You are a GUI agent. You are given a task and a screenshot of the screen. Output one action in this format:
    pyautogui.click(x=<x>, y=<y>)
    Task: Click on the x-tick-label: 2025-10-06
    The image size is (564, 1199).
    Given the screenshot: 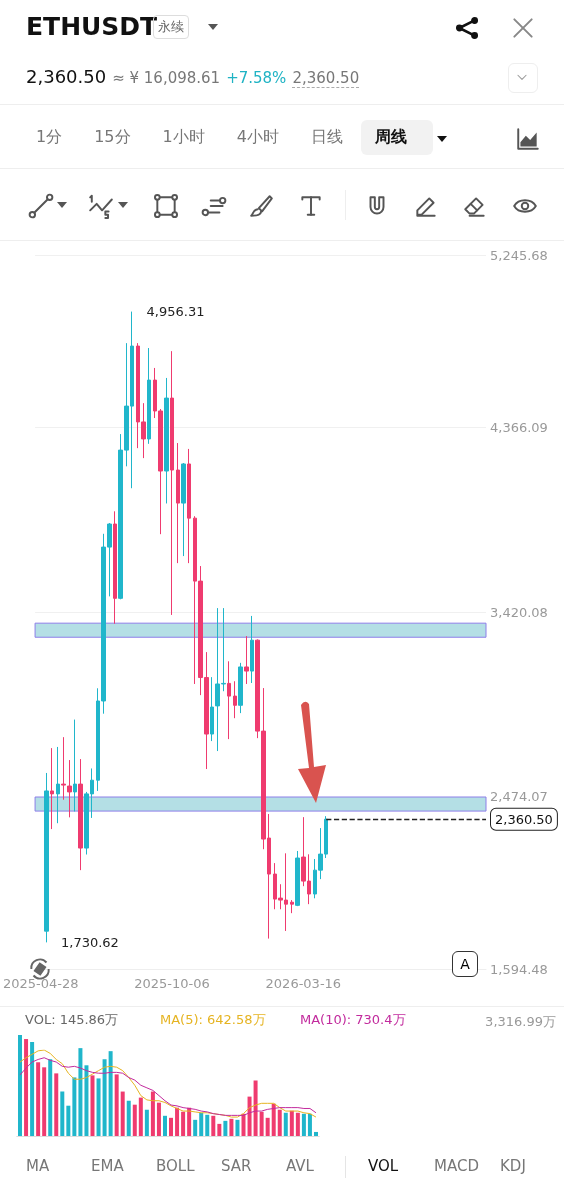 What is the action you would take?
    pyautogui.click(x=172, y=983)
    